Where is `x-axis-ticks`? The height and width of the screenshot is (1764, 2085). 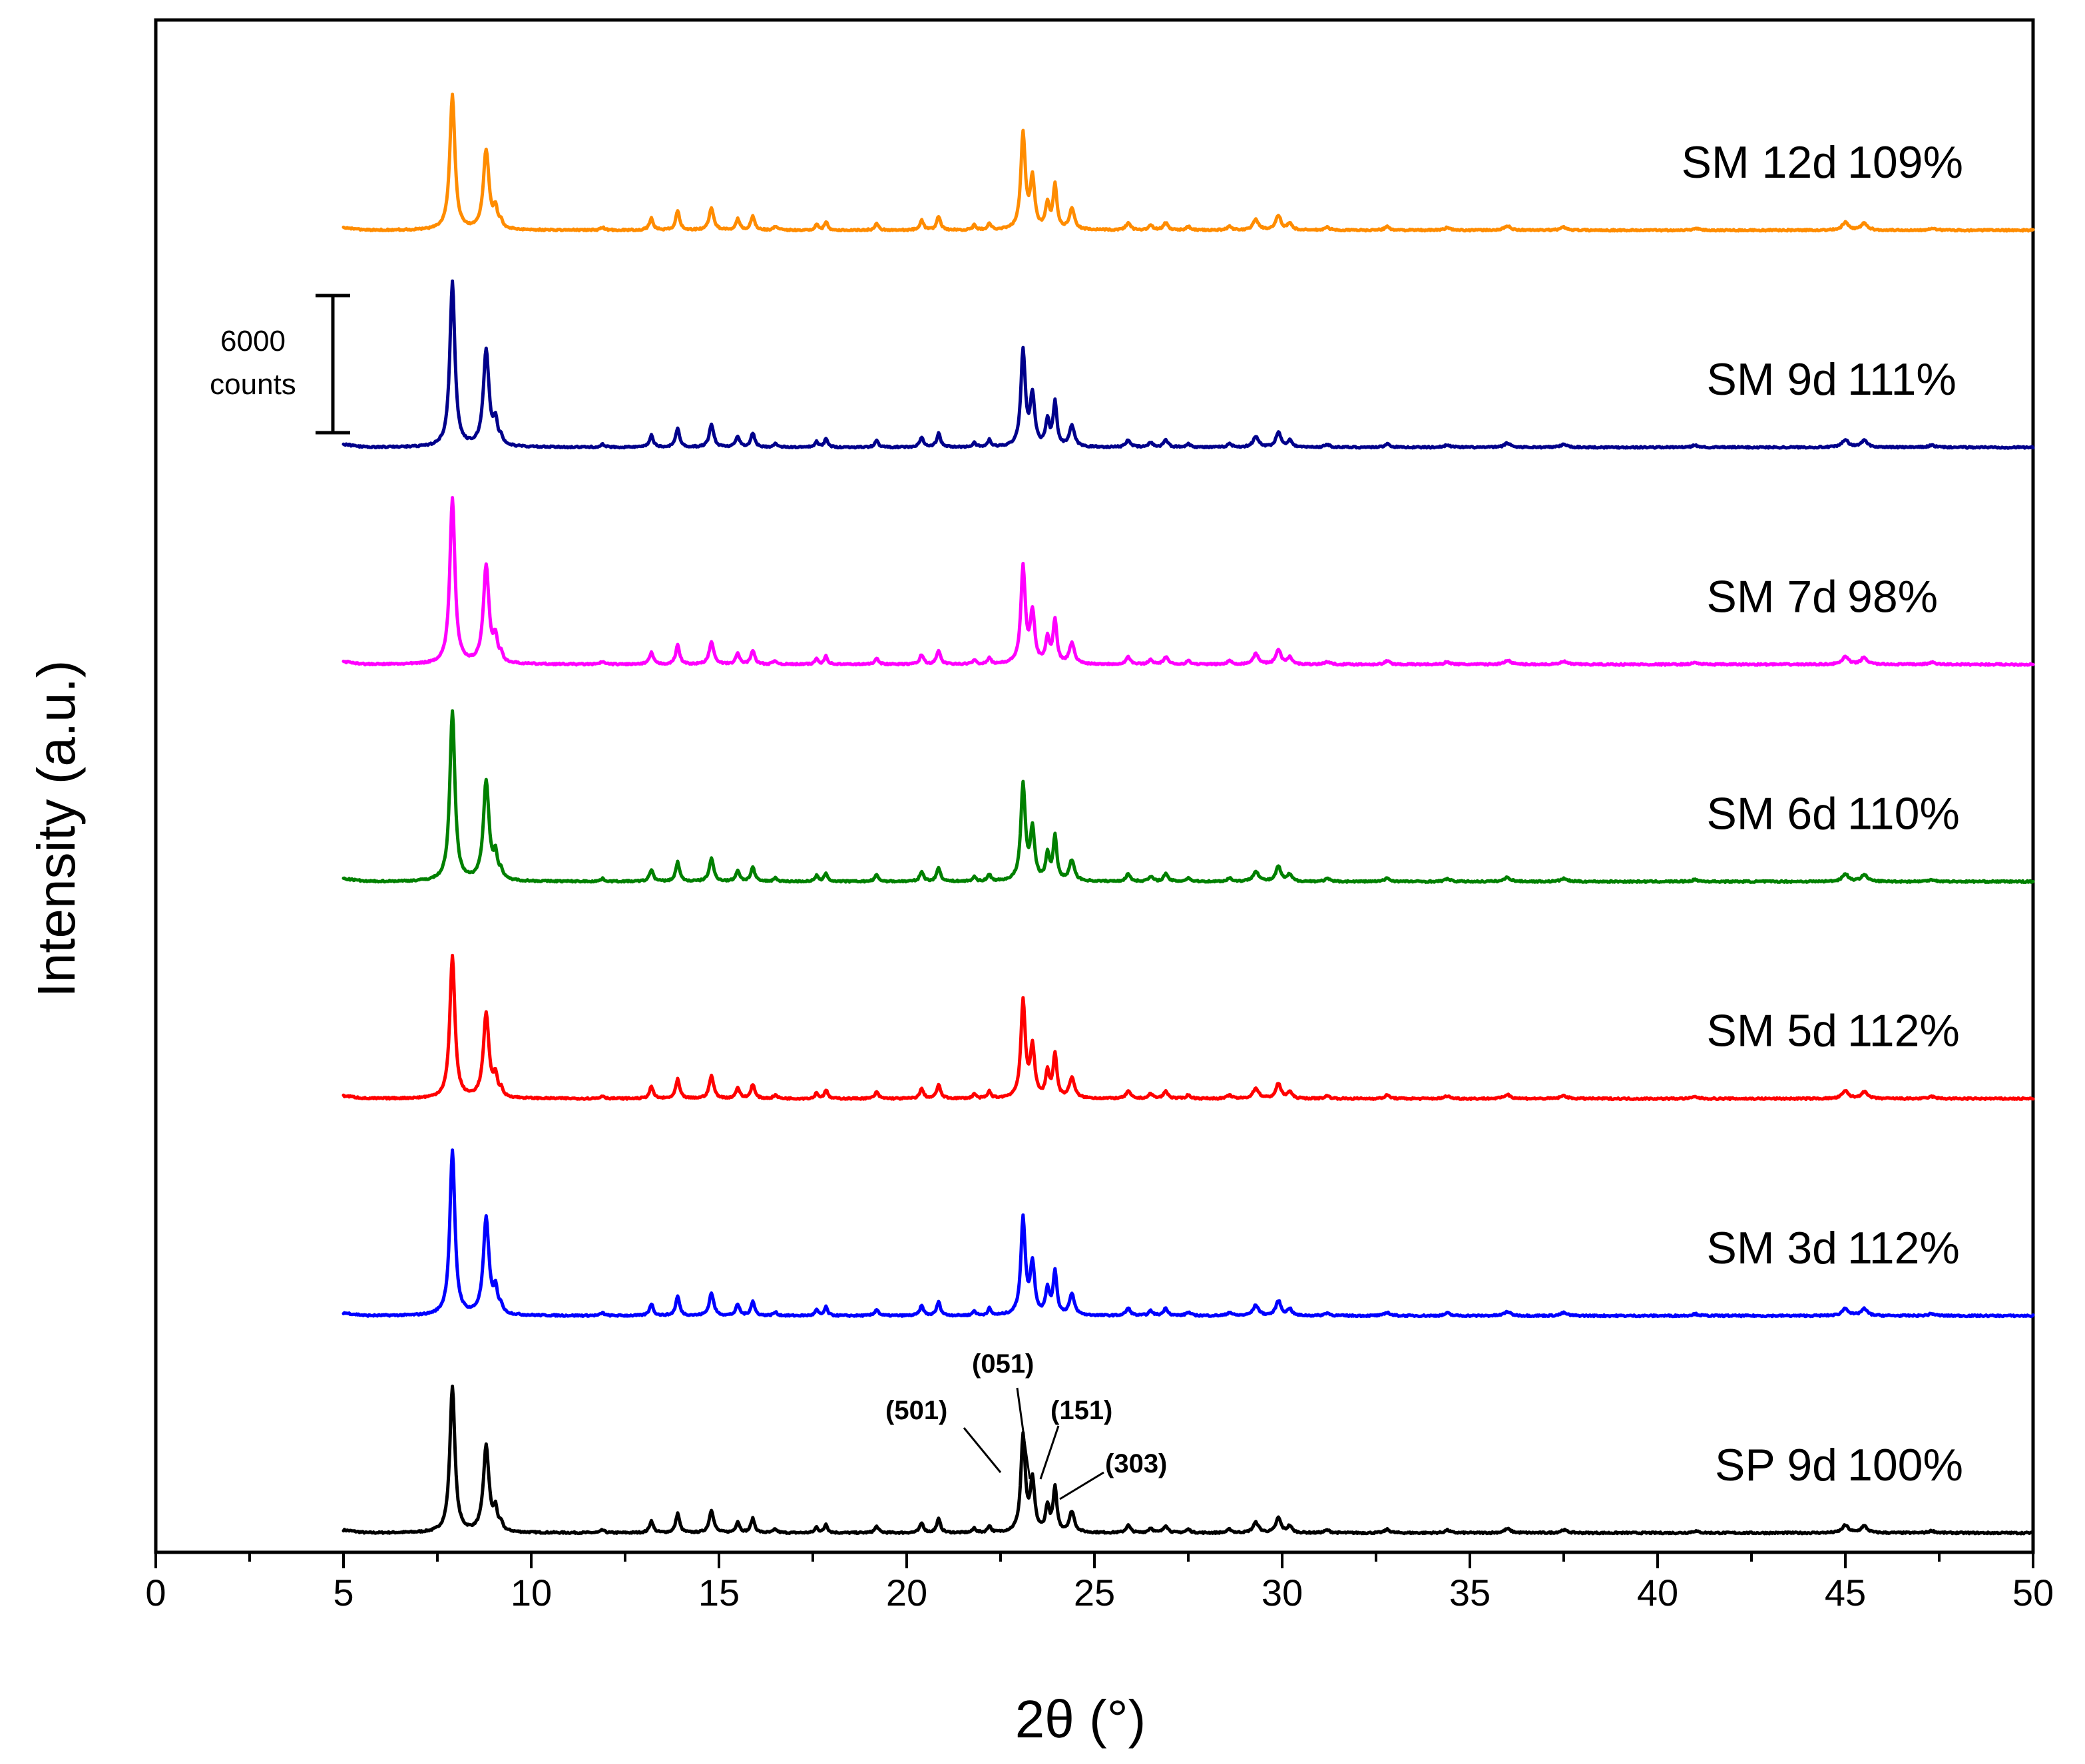 x-axis-ticks is located at coordinates (1094, 1560).